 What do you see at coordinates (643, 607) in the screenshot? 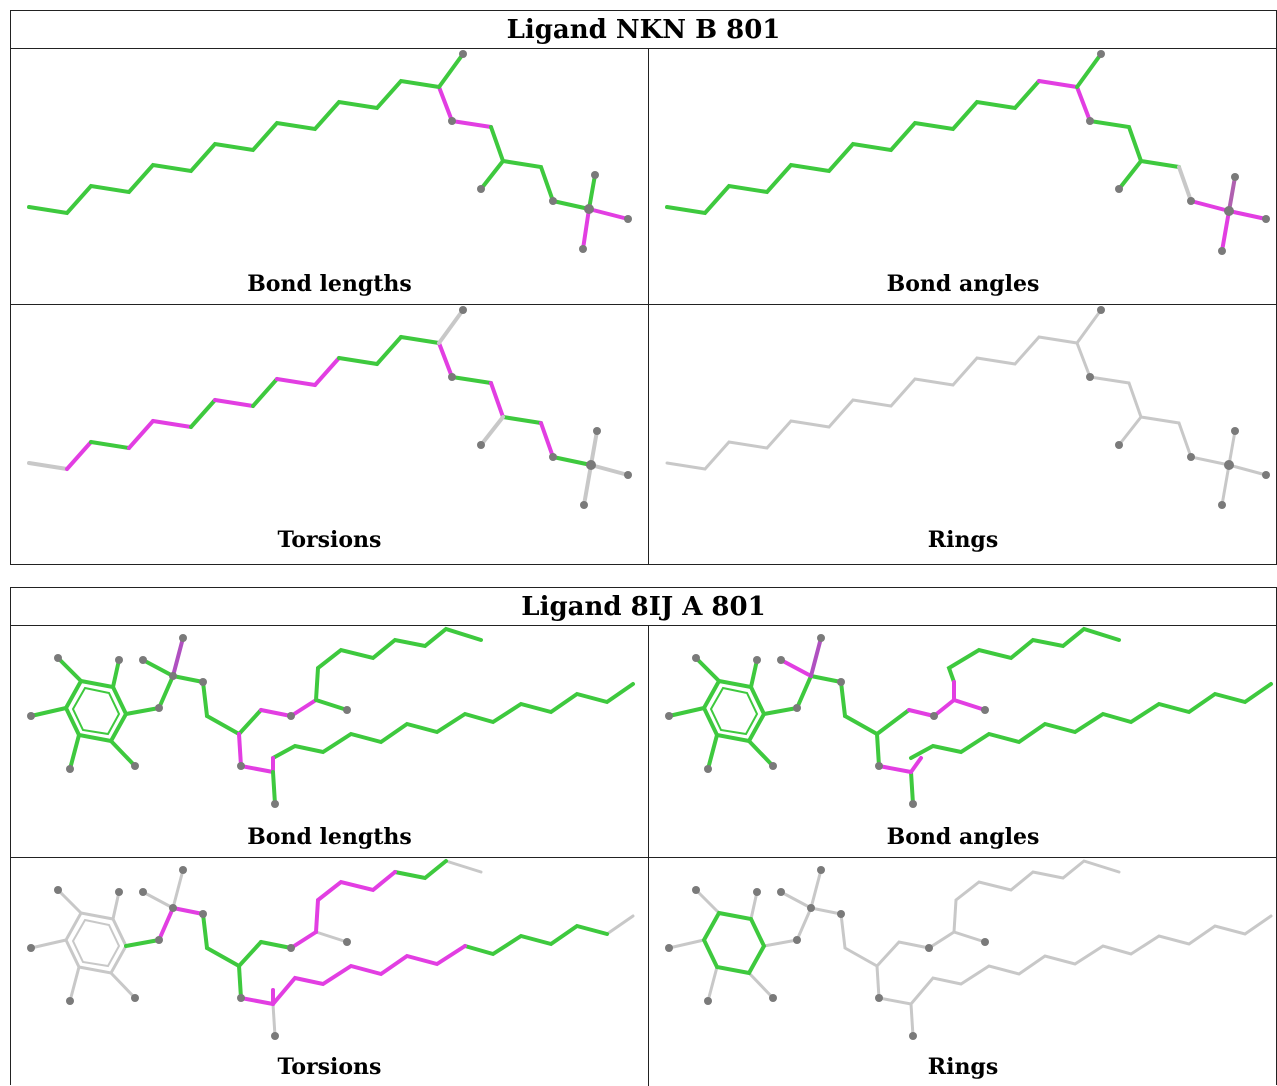
I see `block-title: Ligand 8IJ A 801` at bounding box center [643, 607].